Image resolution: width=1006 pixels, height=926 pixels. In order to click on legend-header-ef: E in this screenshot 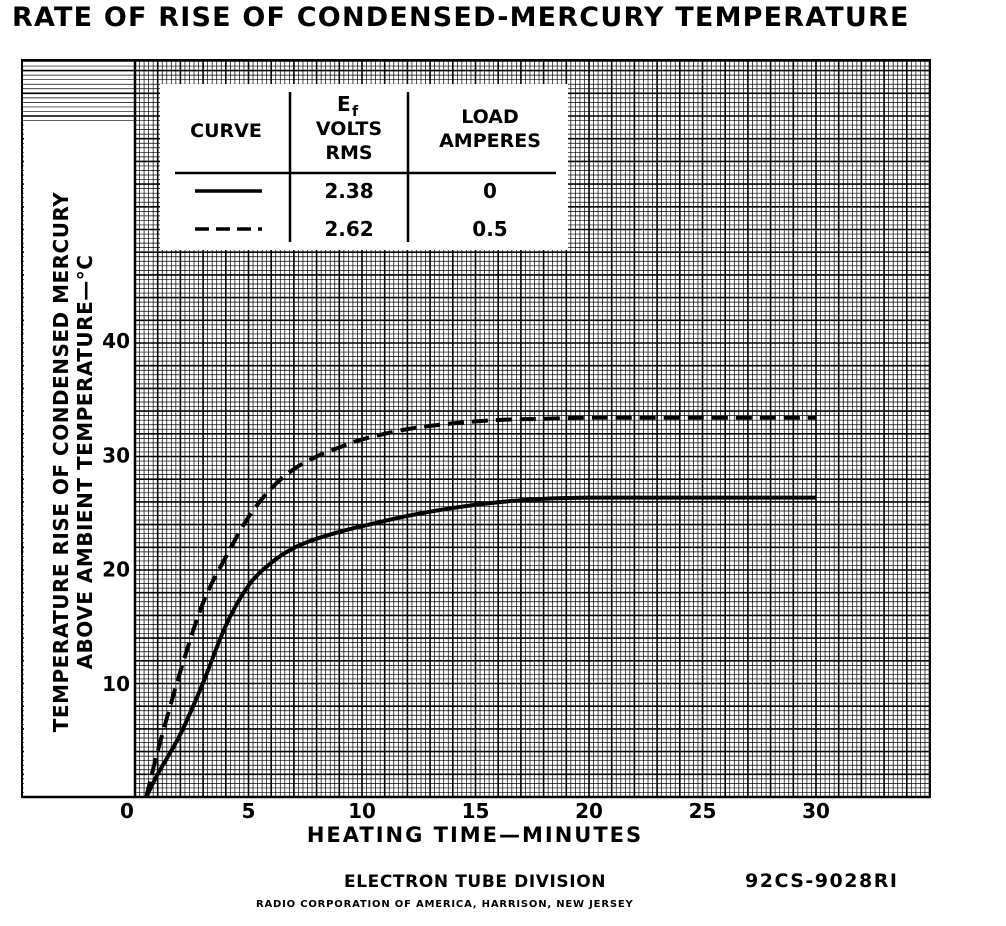, I will do `click(344, 104)`.